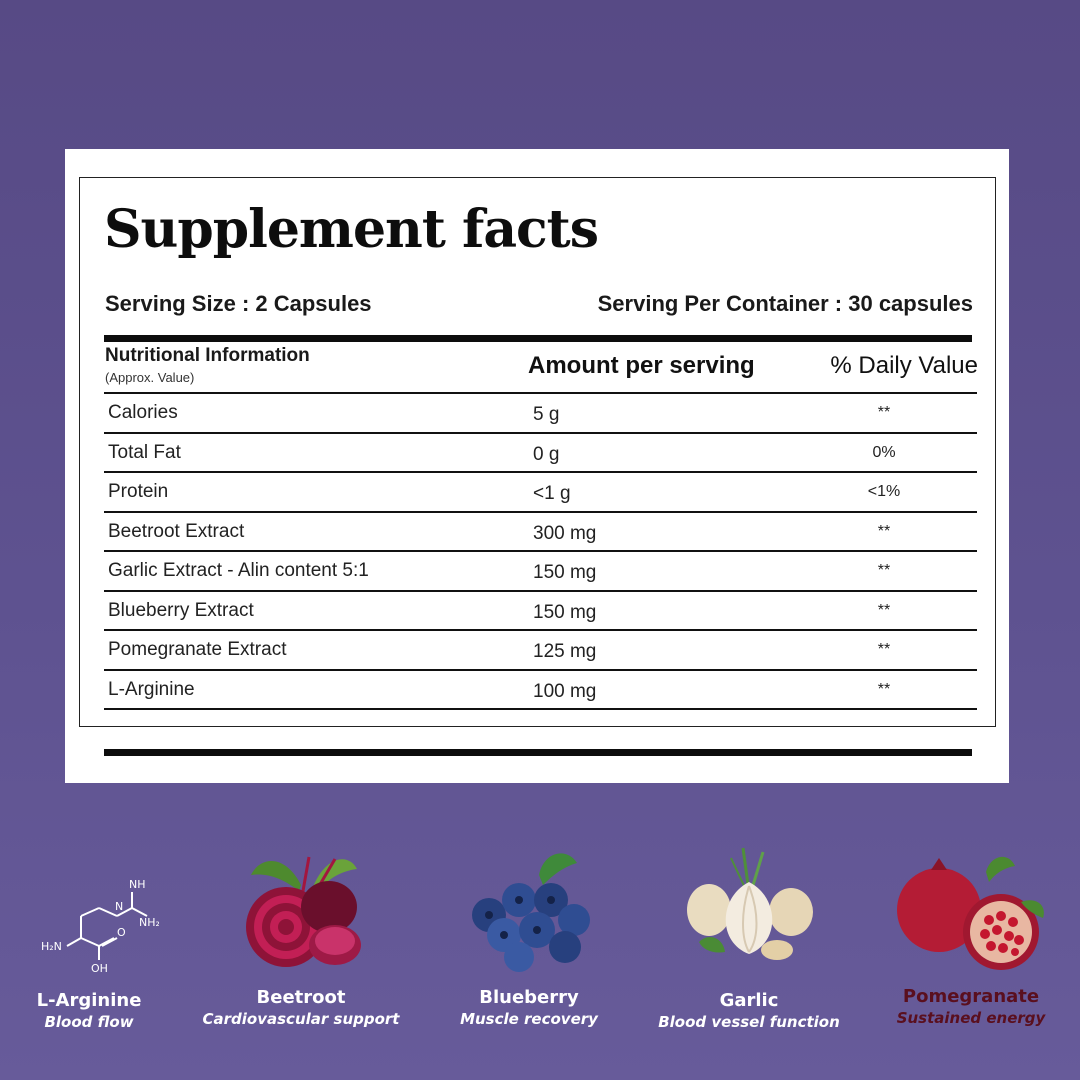  I want to click on row-daily-value: 0%, so click(884, 452).